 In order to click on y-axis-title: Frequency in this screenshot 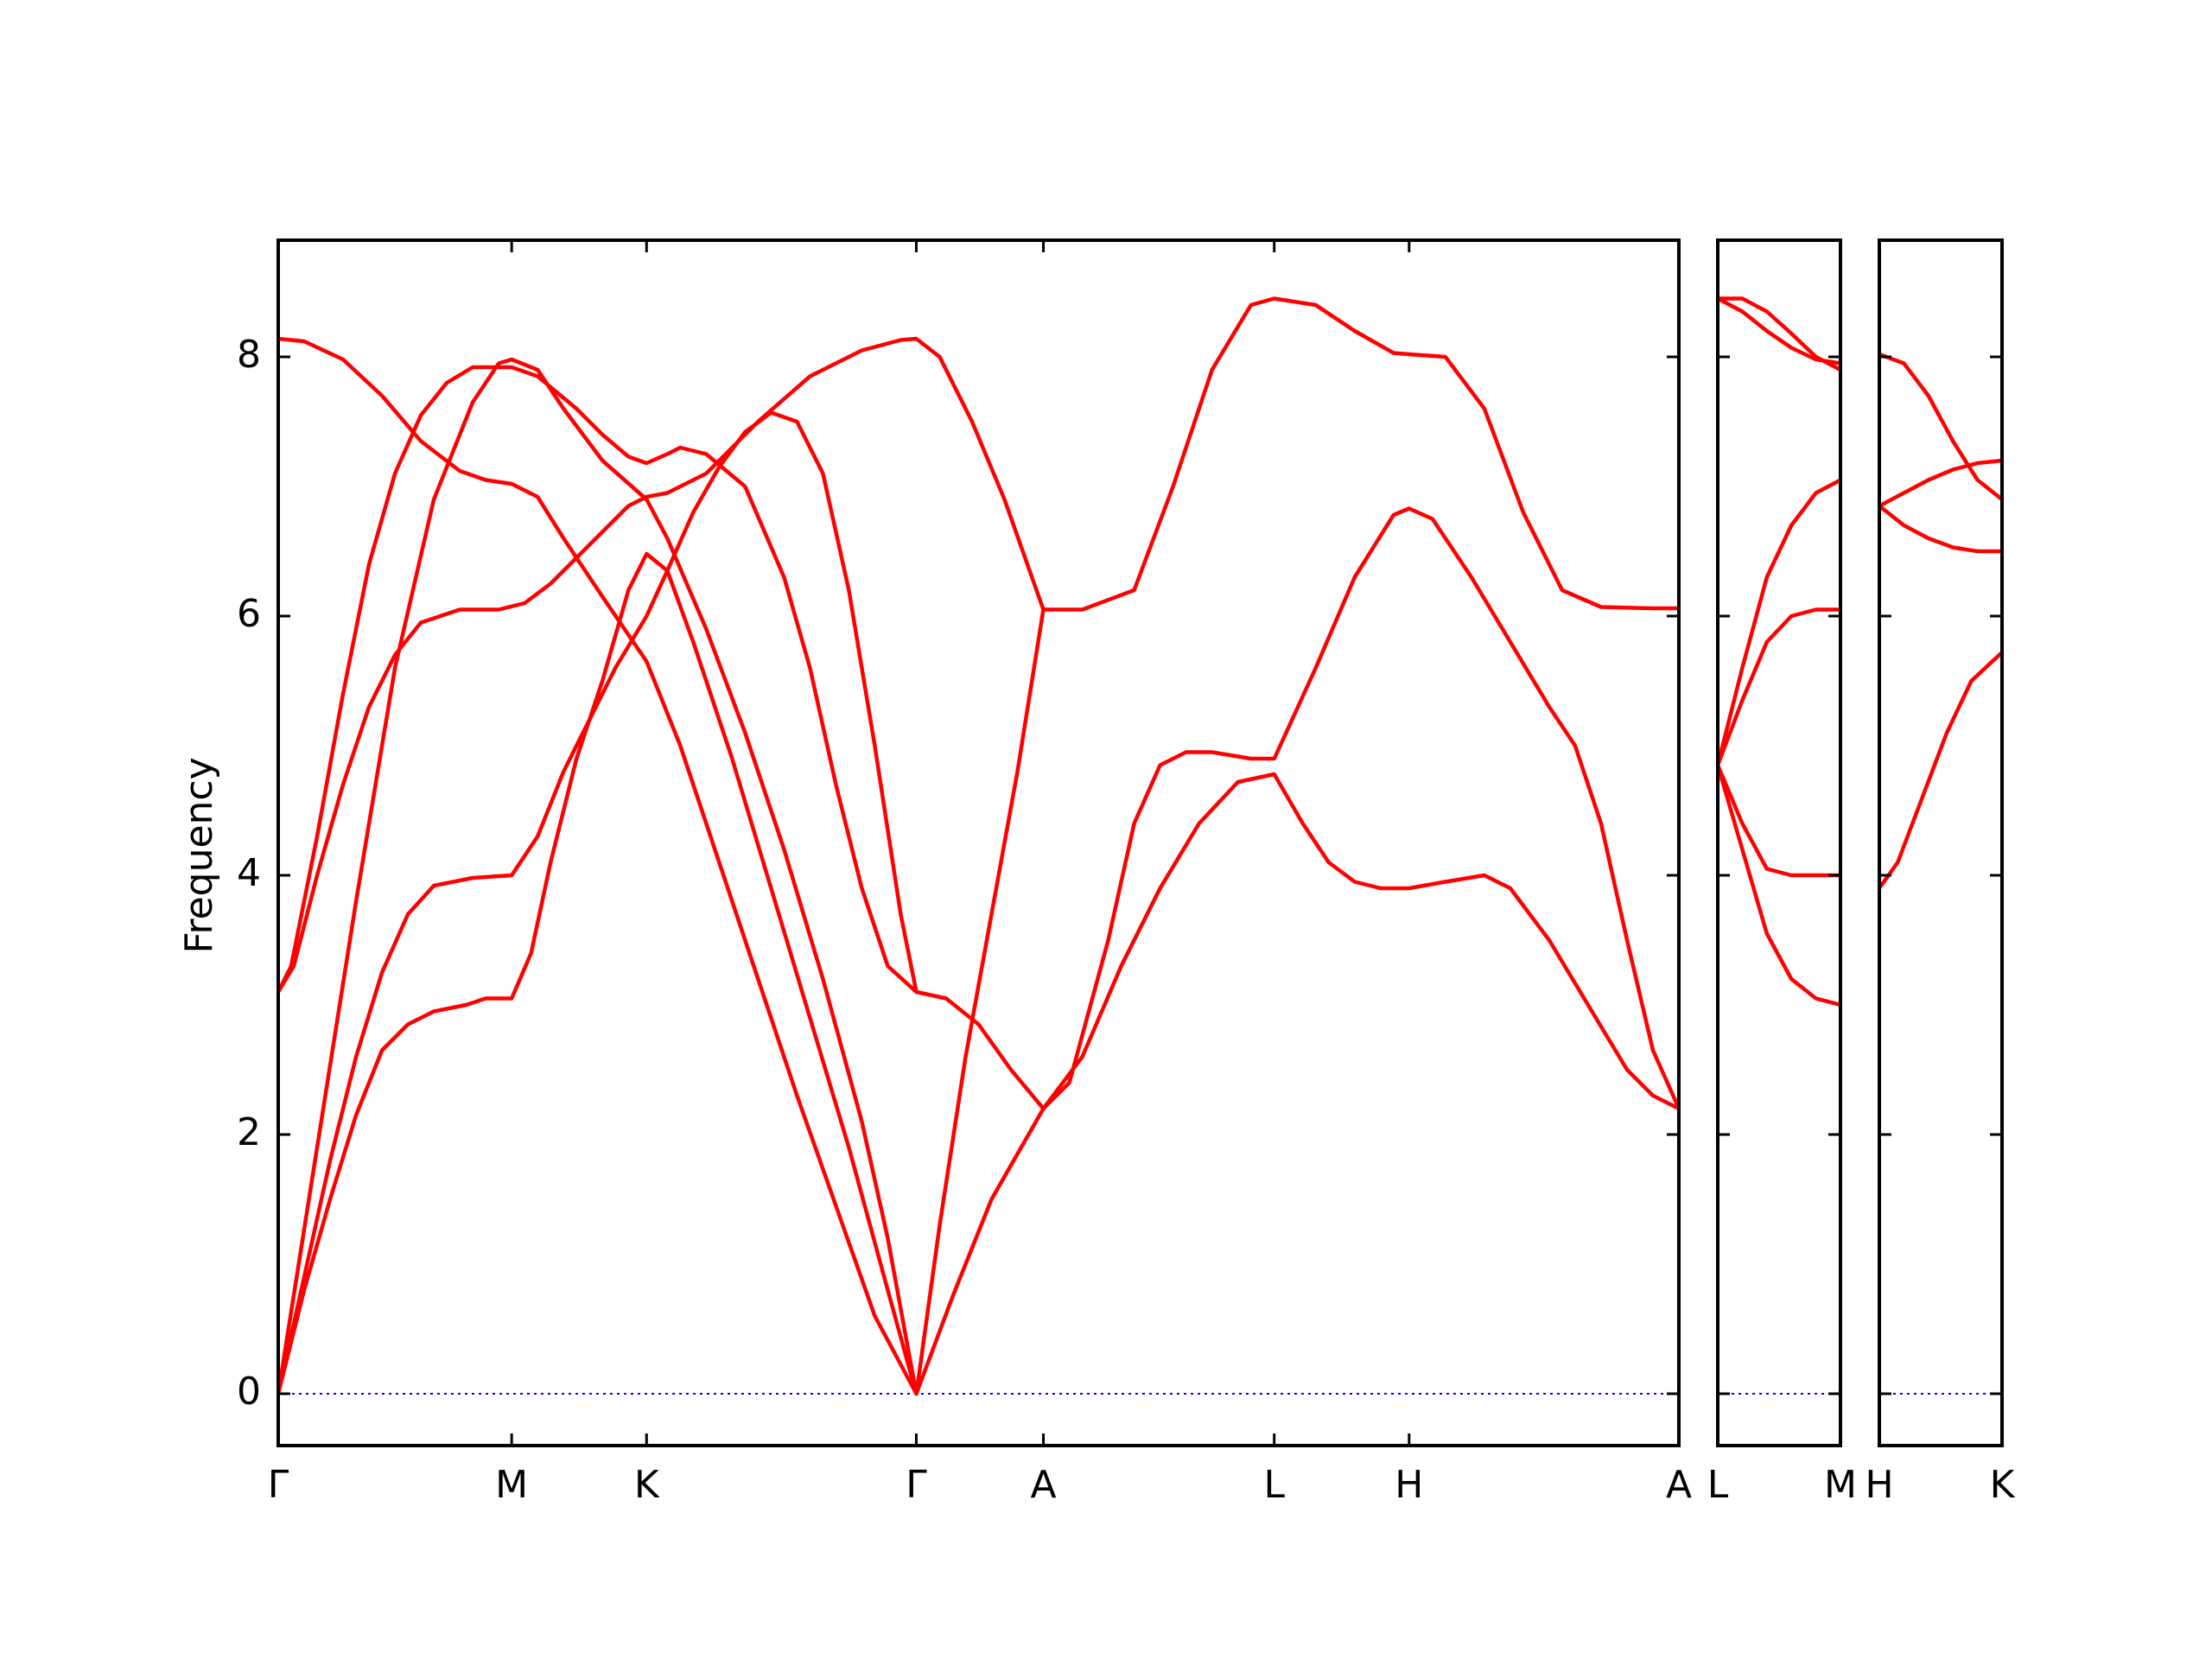, I will do `click(199, 855)`.